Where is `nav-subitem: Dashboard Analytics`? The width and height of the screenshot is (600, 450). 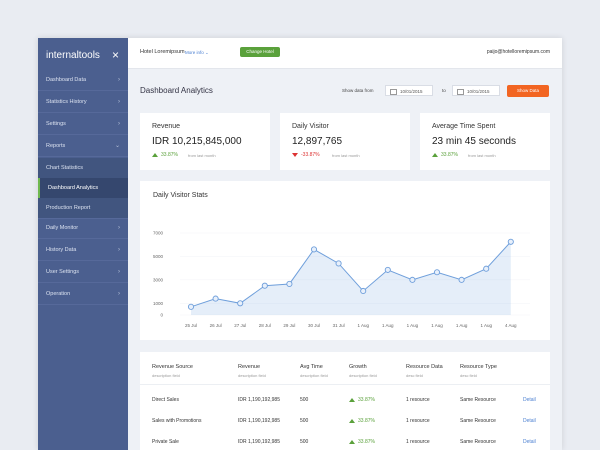 nav-subitem: Dashboard Analytics is located at coordinates (83, 188).